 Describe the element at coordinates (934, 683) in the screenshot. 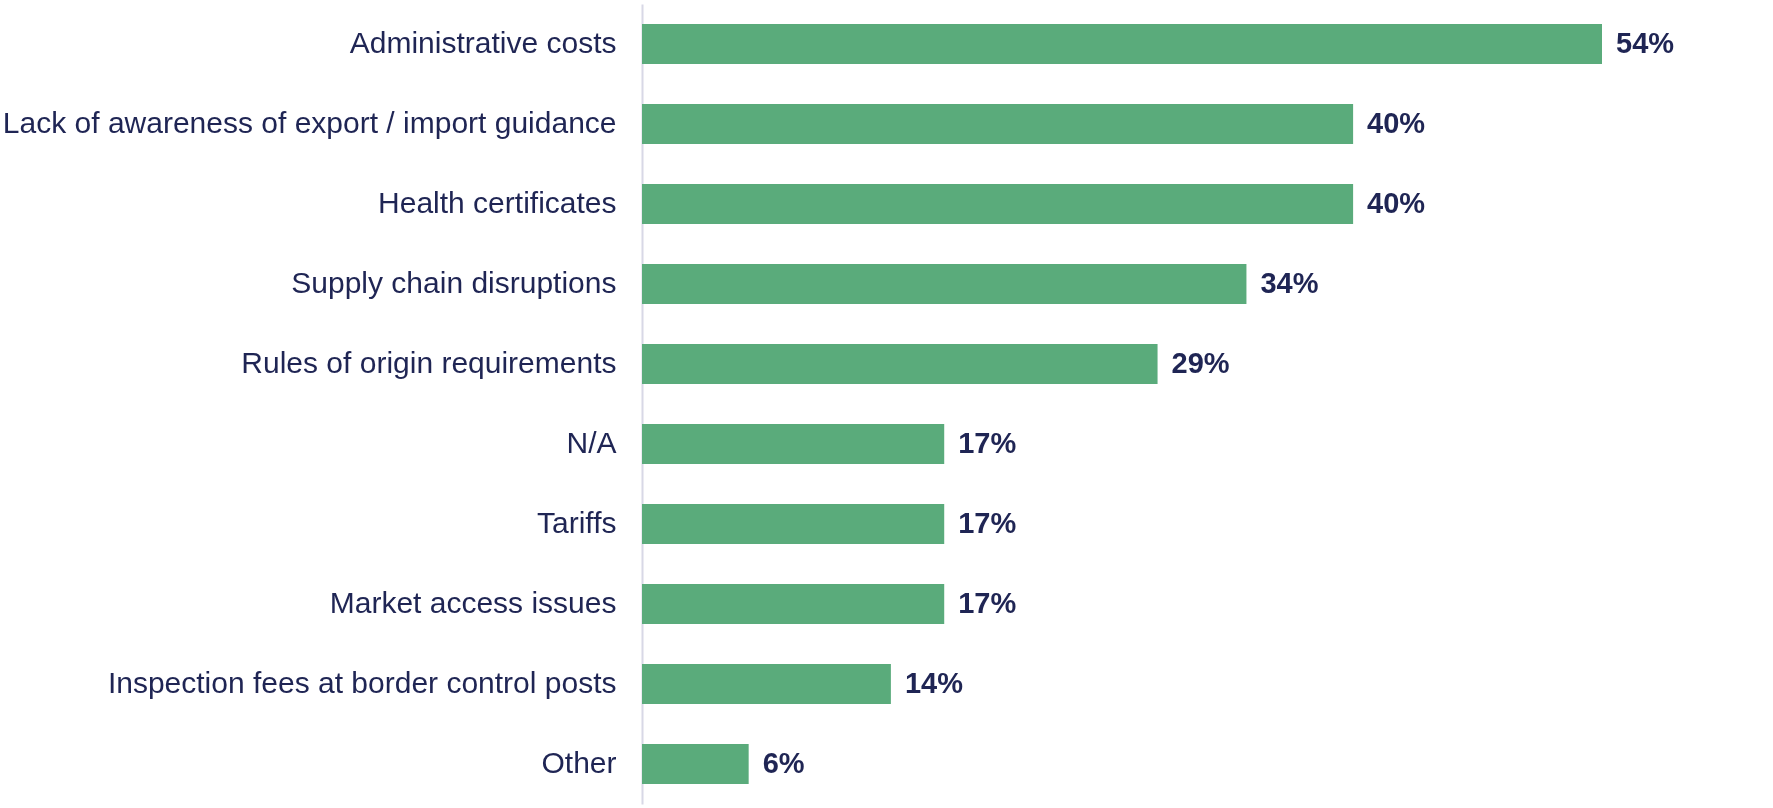

I see `data-label: 14%` at that location.